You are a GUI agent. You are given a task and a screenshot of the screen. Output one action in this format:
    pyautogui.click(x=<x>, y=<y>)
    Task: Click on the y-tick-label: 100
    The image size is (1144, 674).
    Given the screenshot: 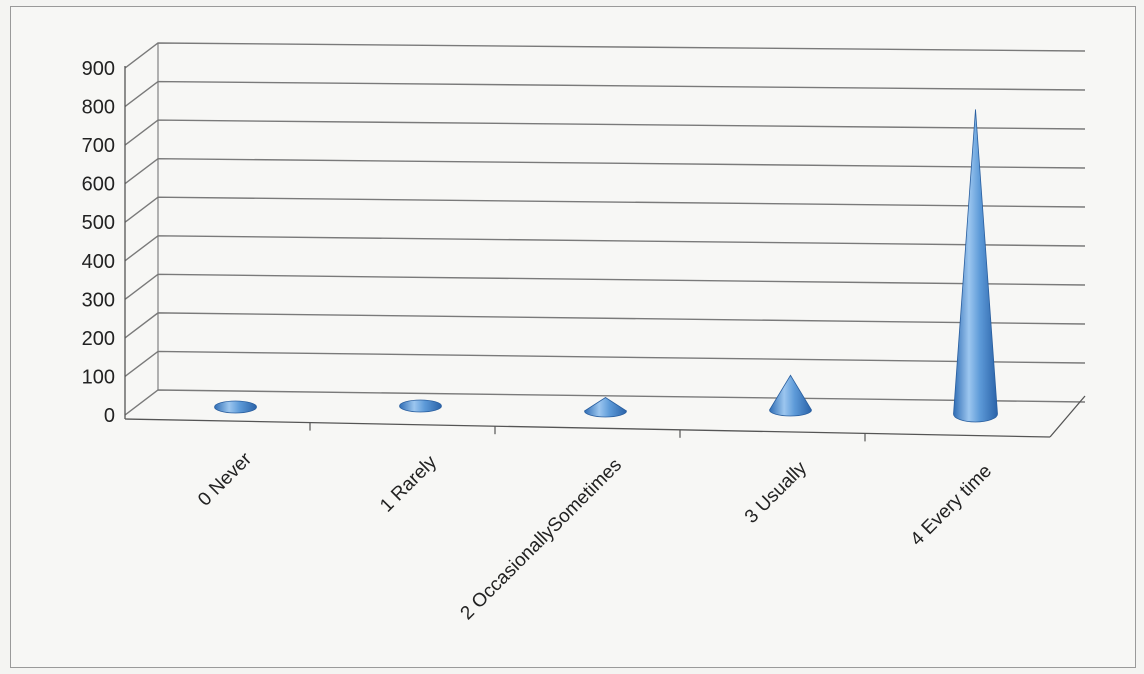 What is the action you would take?
    pyautogui.click(x=98, y=377)
    